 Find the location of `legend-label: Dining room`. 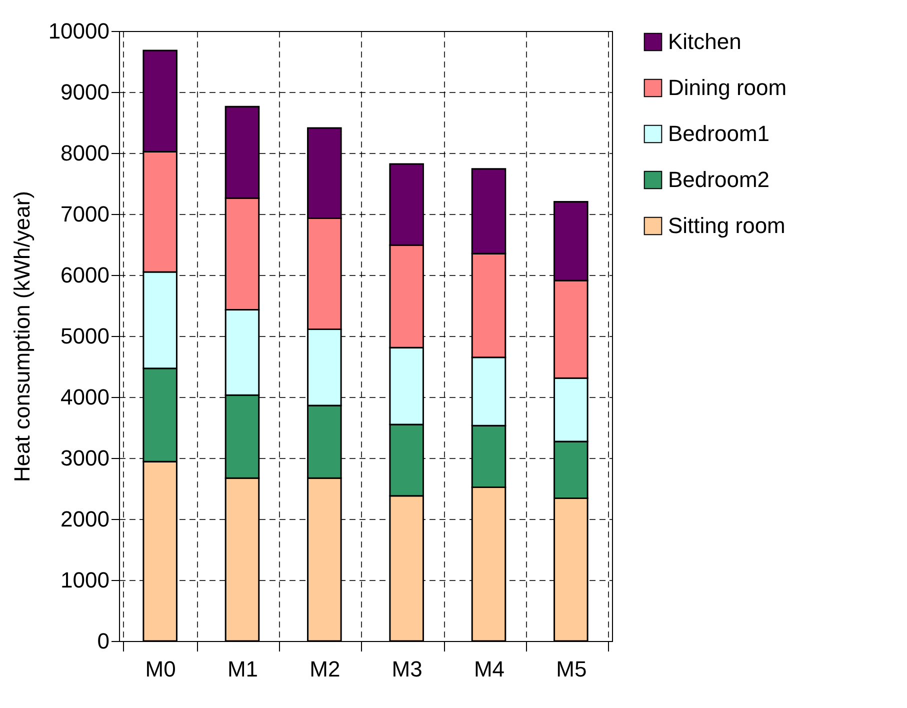

legend-label: Dining room is located at coordinates (727, 87).